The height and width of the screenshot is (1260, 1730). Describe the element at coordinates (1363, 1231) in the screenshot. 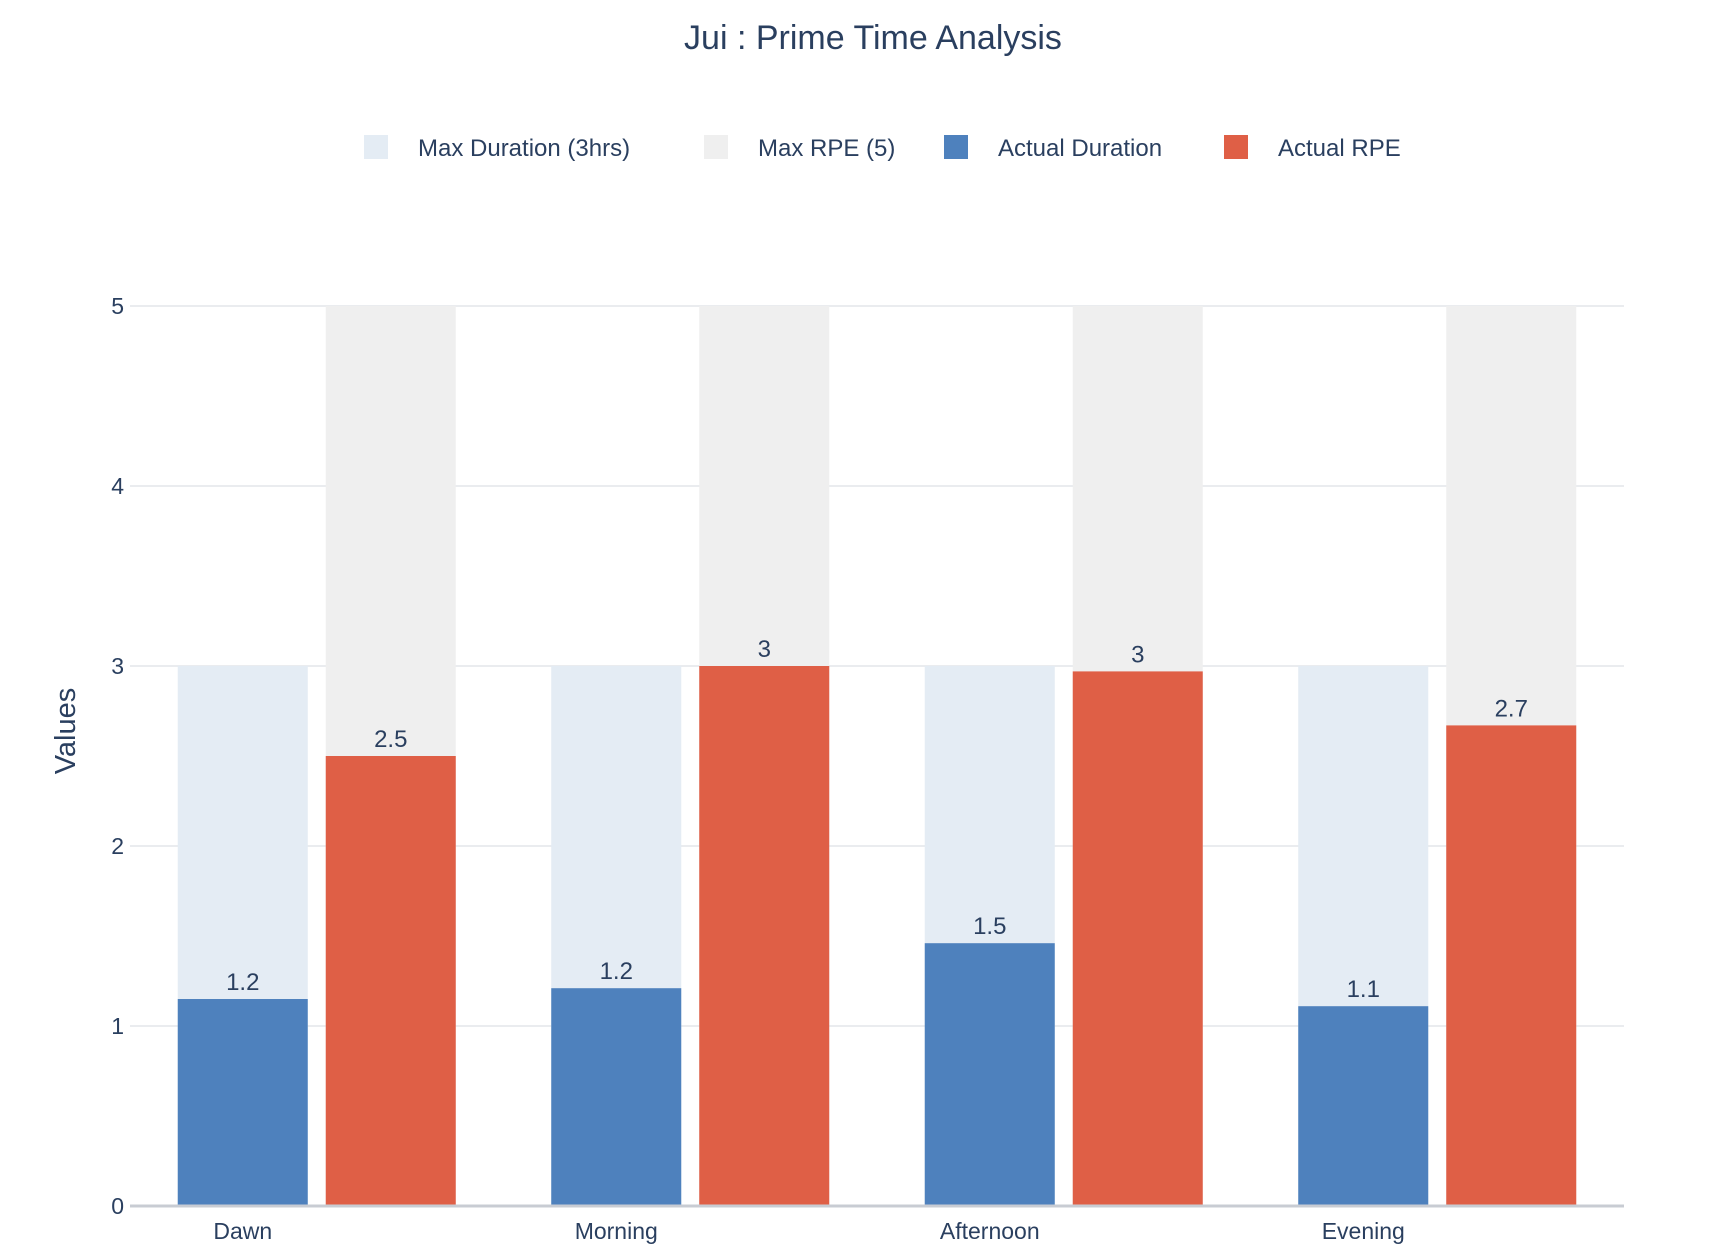

I see `x-tick-label: Evening` at that location.